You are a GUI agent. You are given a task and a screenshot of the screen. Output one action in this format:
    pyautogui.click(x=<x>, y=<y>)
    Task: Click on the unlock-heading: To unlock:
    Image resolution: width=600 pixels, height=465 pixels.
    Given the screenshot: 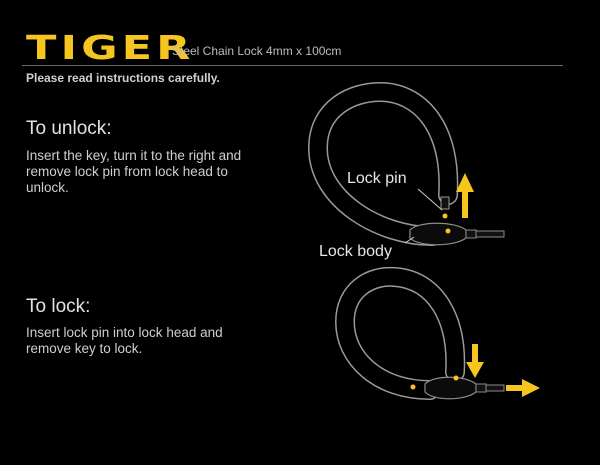 What is the action you would take?
    pyautogui.click(x=69, y=128)
    